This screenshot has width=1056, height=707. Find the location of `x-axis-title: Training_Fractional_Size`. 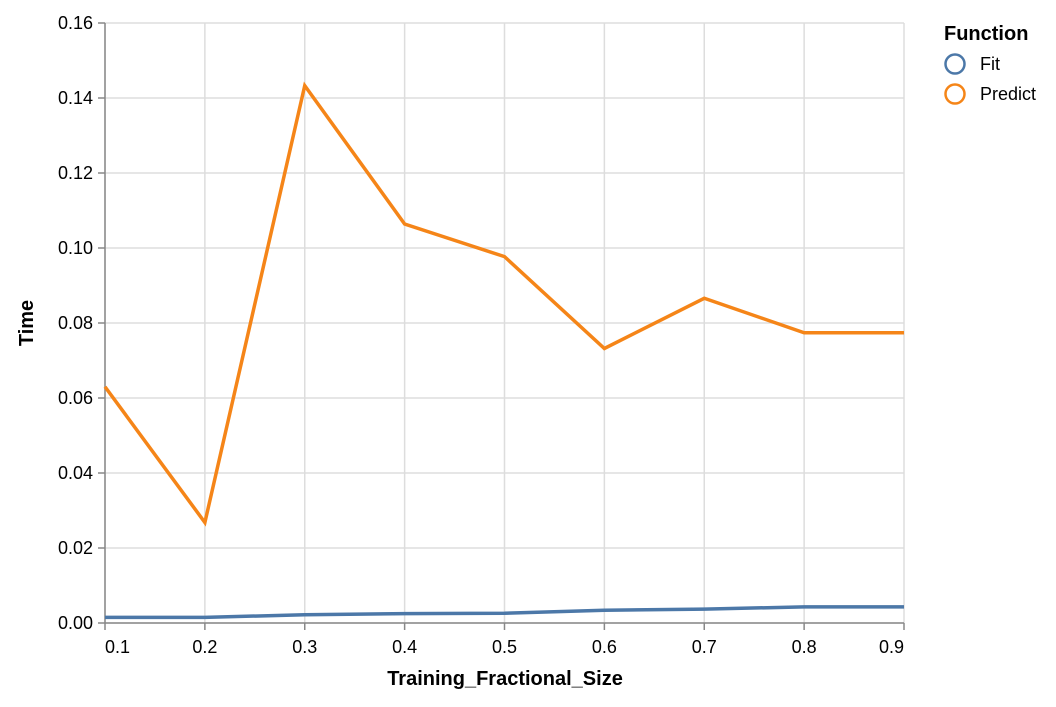

x-axis-title: Training_Fractional_Size is located at coordinates (505, 679).